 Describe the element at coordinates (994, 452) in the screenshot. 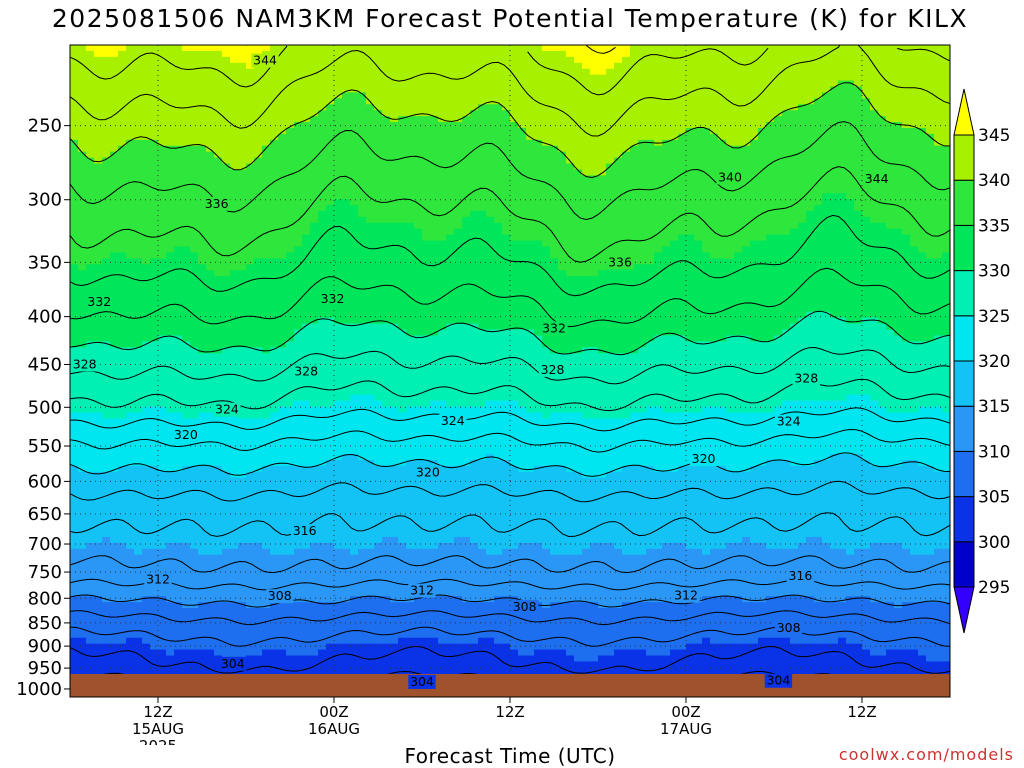

I see `colorbar-label: 310` at that location.